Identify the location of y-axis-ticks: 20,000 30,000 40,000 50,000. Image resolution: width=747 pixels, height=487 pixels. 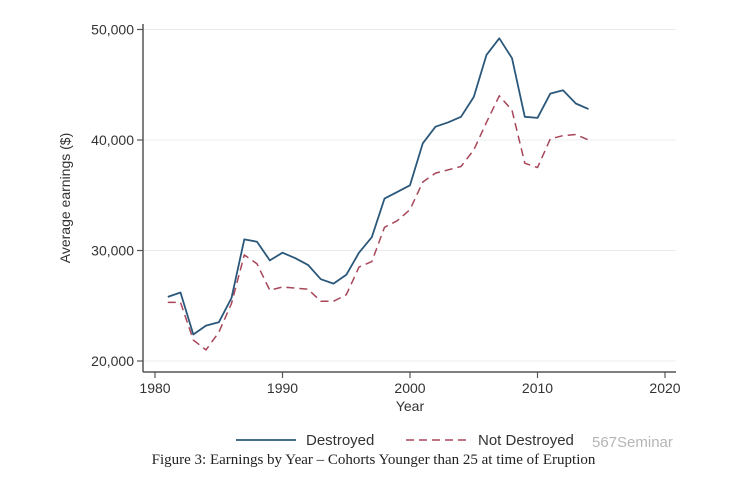
(117, 195).